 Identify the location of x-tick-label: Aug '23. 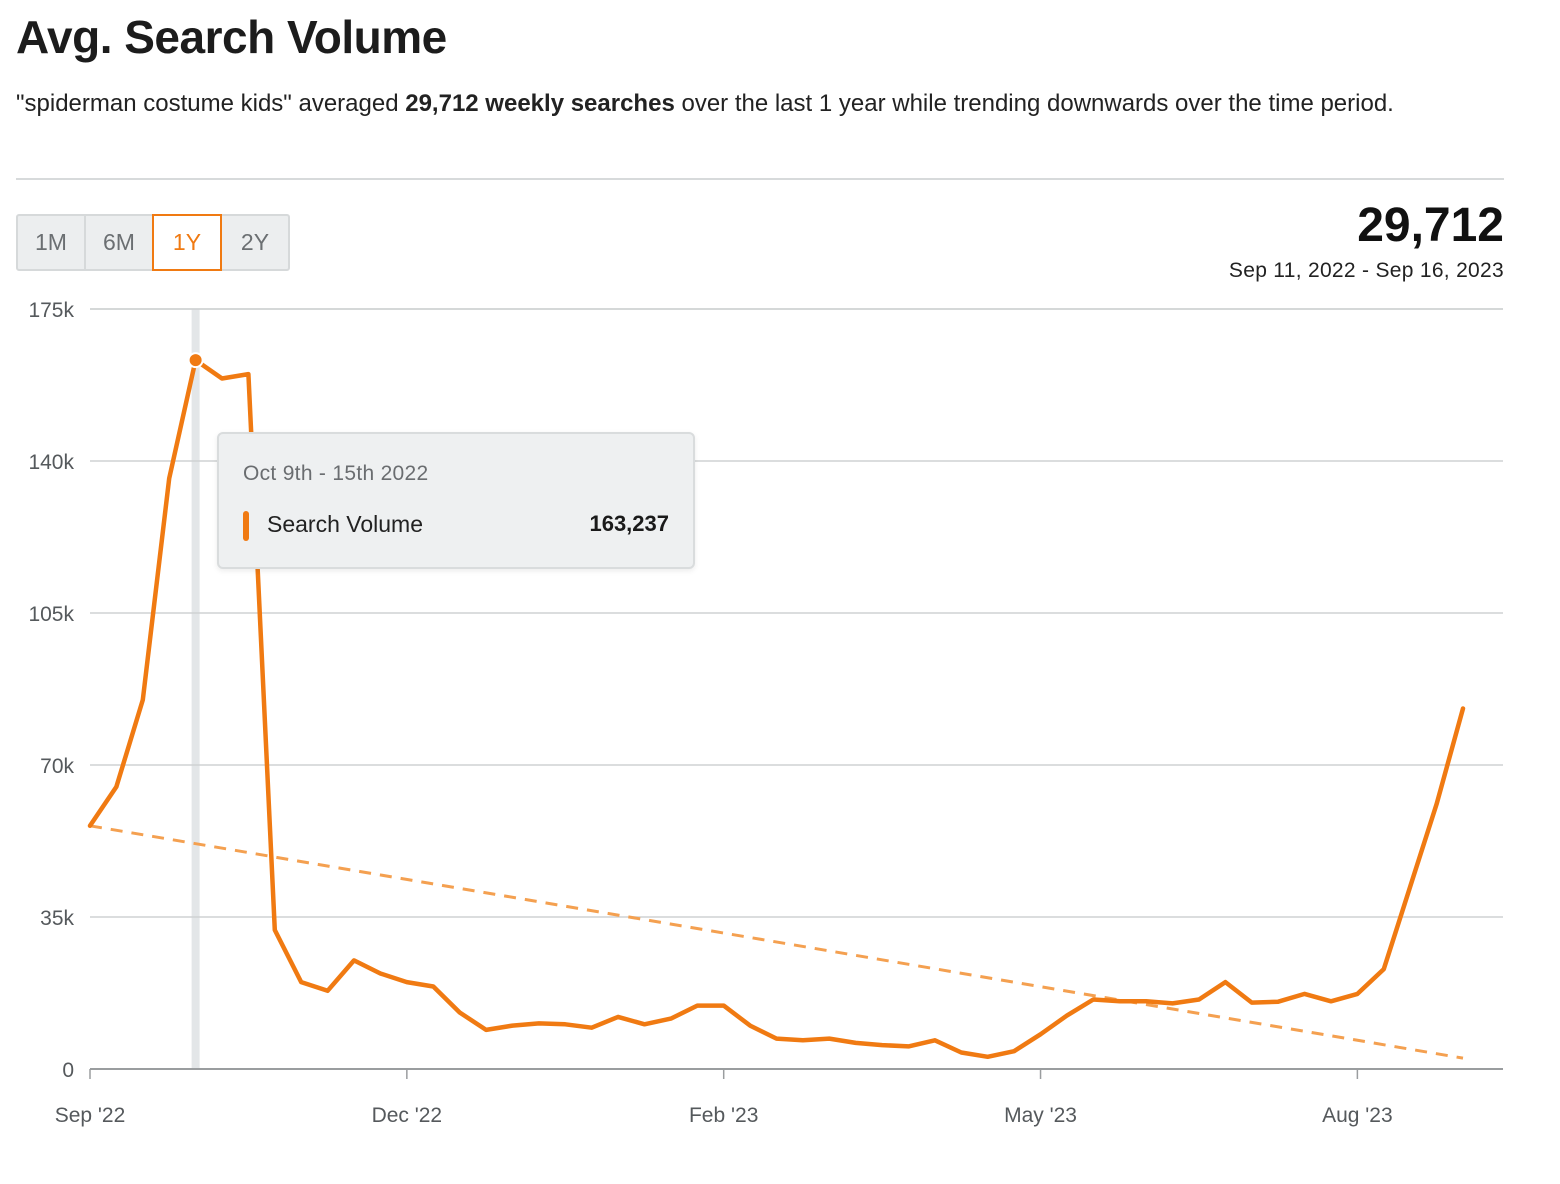
(1357, 1115).